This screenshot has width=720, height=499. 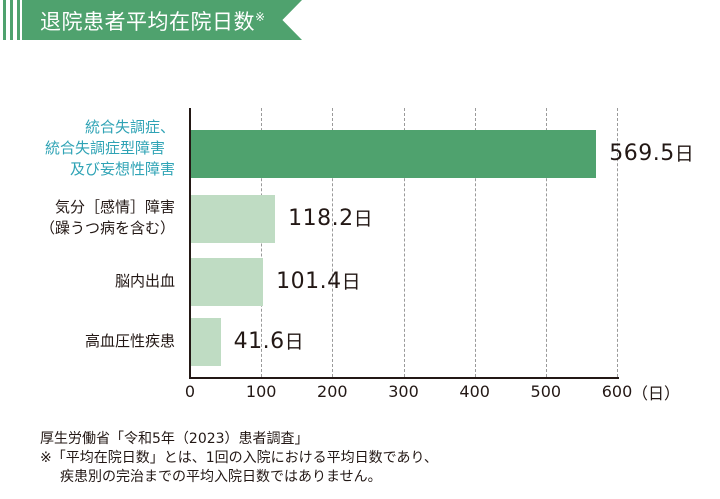 I want to click on x-axis, so click(x=404, y=378).